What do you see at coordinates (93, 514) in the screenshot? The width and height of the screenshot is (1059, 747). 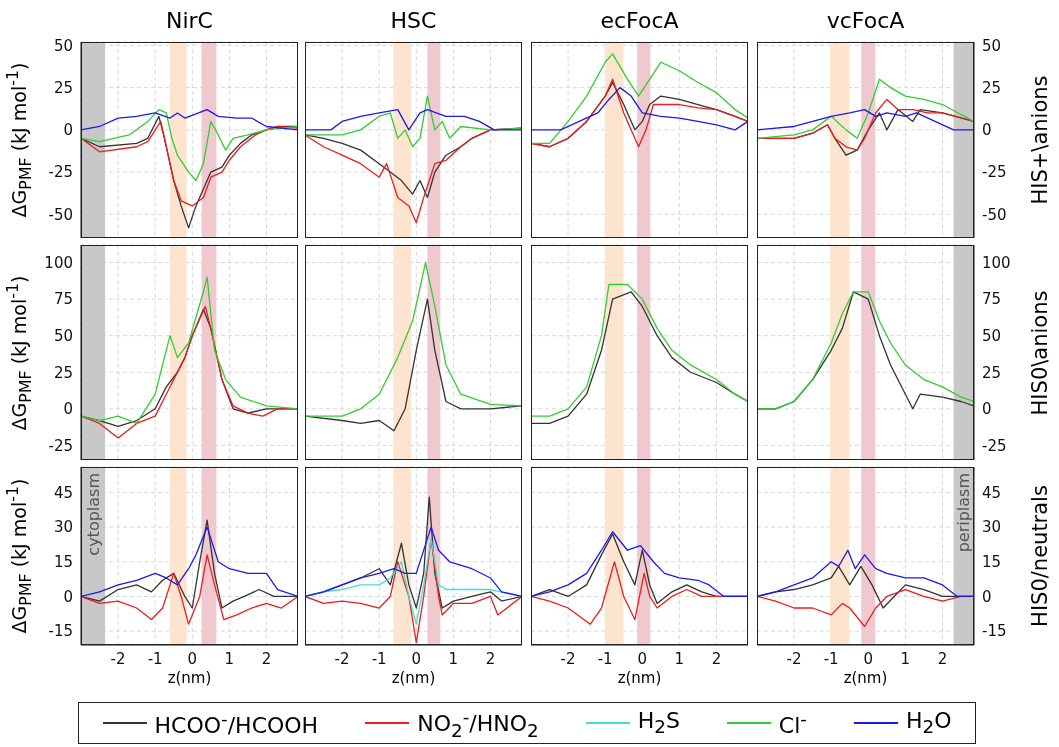 I see `band-label: cytoplasm` at bounding box center [93, 514].